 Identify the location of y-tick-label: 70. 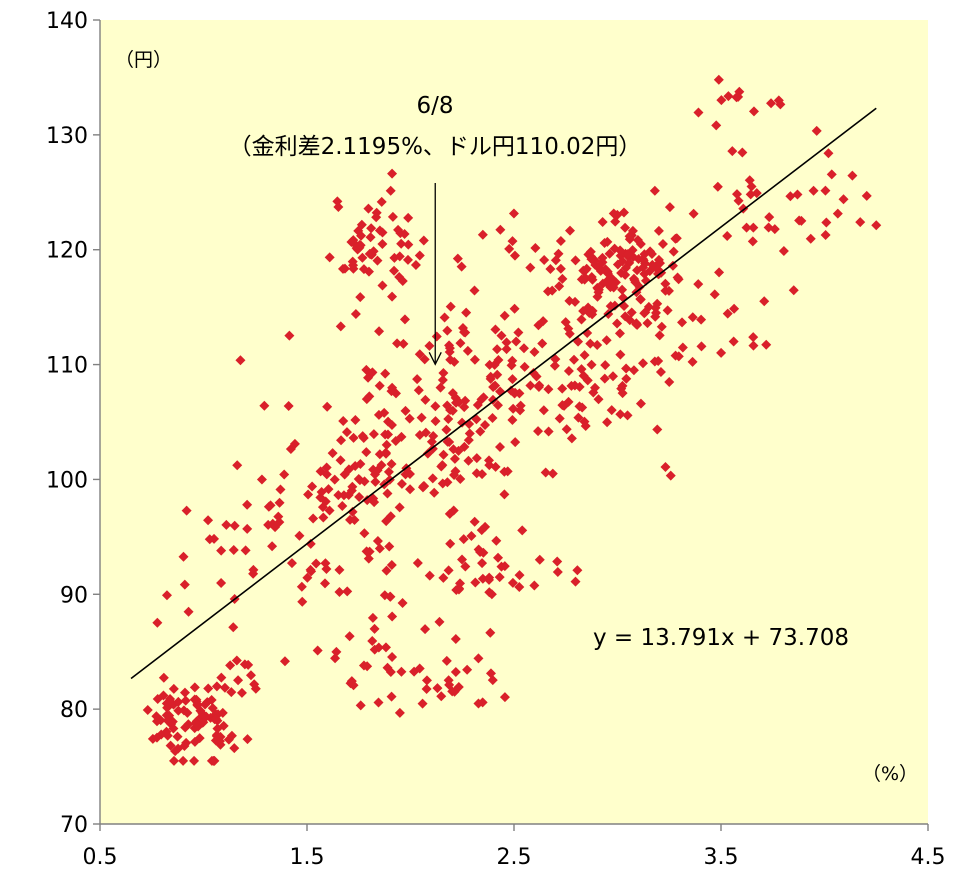
(74, 825).